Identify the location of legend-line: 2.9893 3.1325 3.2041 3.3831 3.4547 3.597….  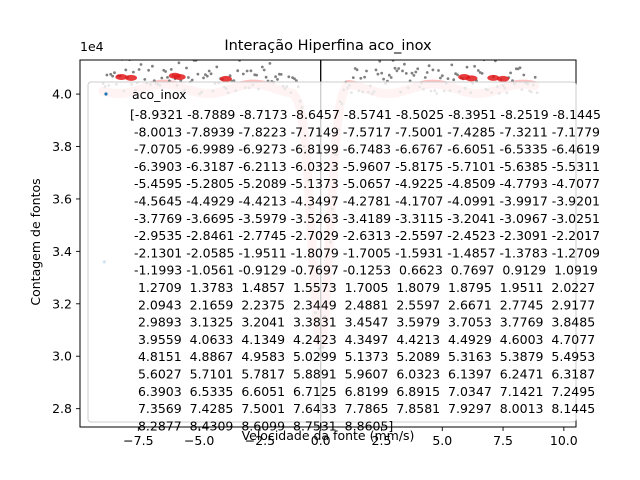
(362, 322).